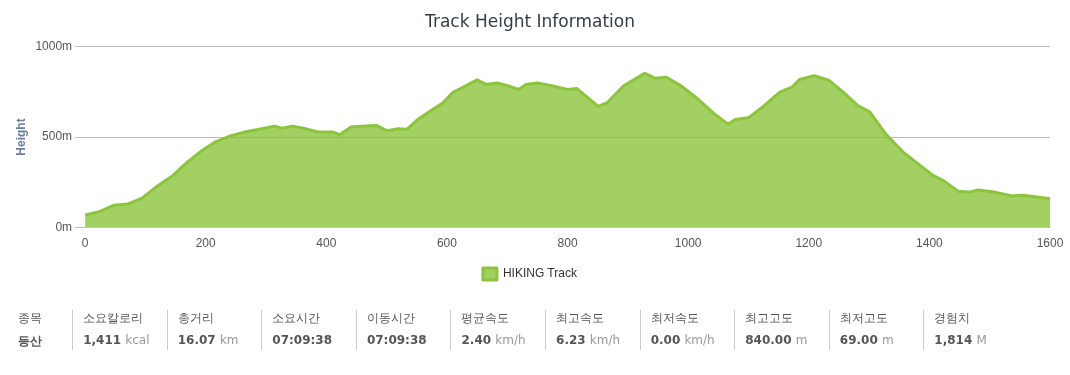 The image size is (1070, 375). What do you see at coordinates (682, 340) in the screenshot?
I see `text: 0.00 km/h` at bounding box center [682, 340].